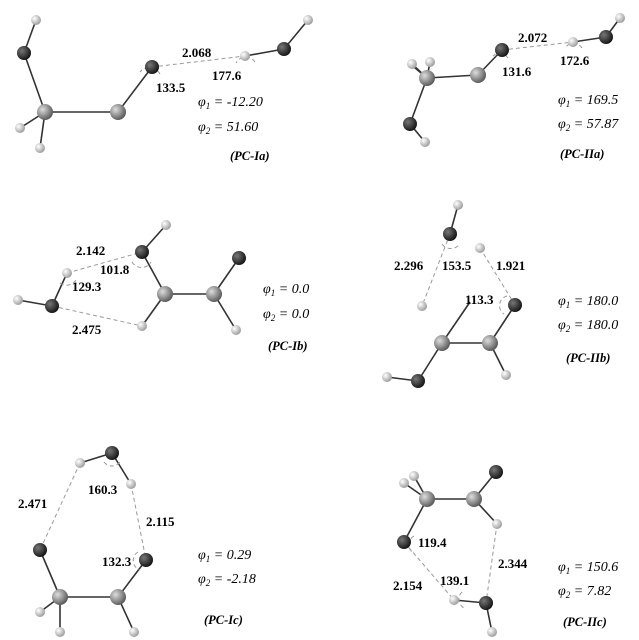  What do you see at coordinates (408, 585) in the screenshot?
I see `geometry-value: 2.154` at bounding box center [408, 585].